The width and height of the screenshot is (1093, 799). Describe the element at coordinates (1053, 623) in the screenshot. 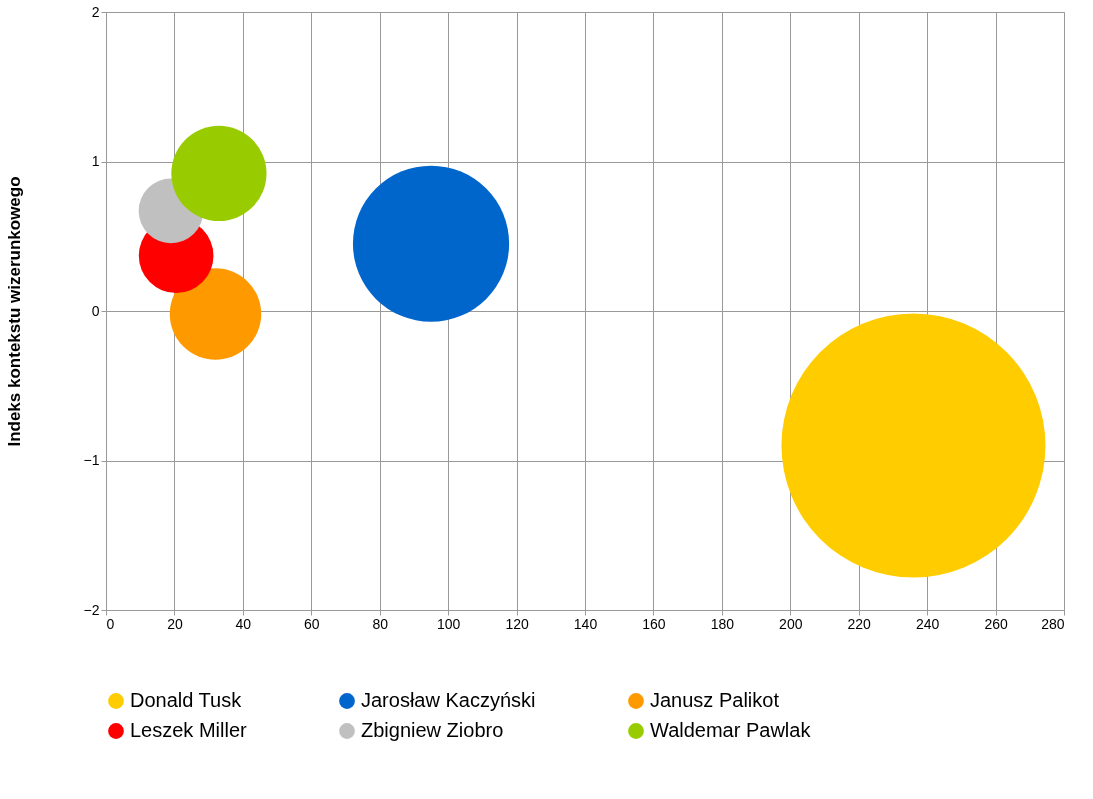

I see `x-tick-label: 280` at that location.